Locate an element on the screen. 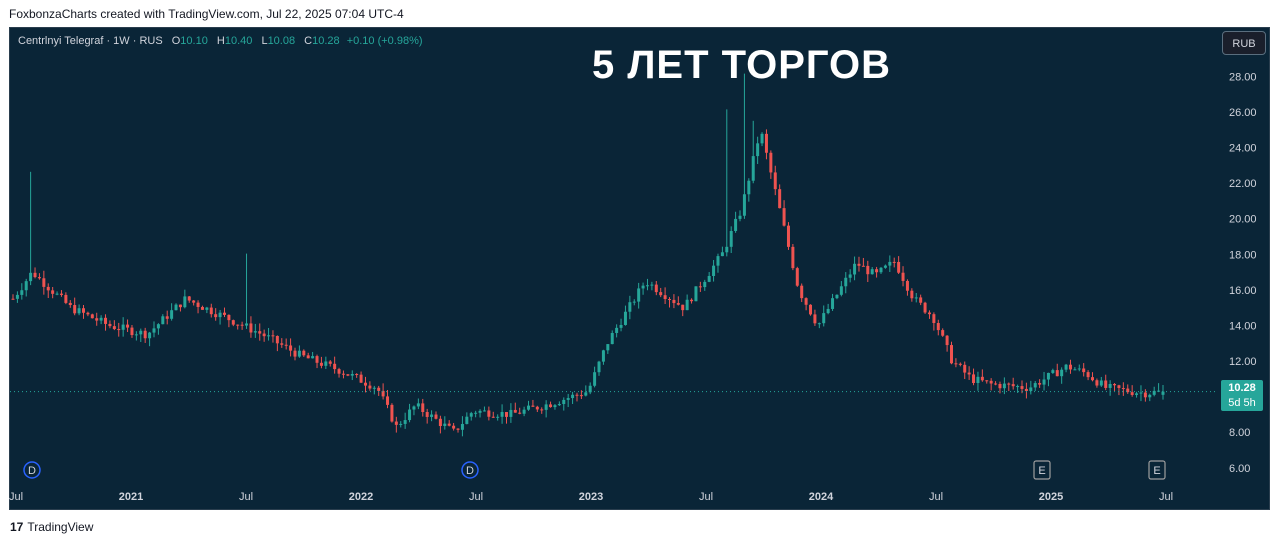 This screenshot has height=546, width=1281. event-marker-label: E is located at coordinates (1041, 471).